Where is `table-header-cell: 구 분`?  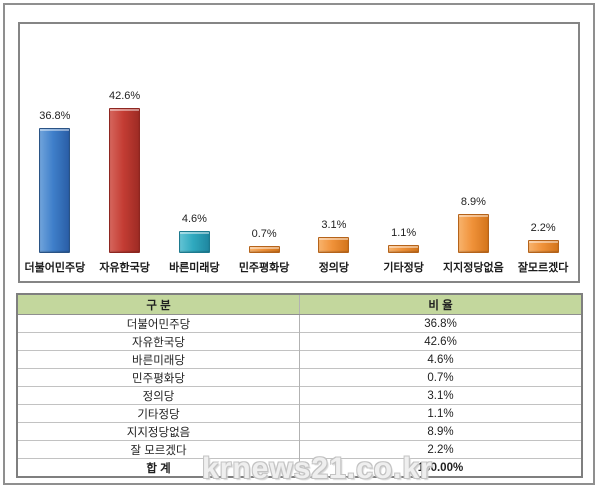 table-header-cell: 구 분 is located at coordinates (158, 304).